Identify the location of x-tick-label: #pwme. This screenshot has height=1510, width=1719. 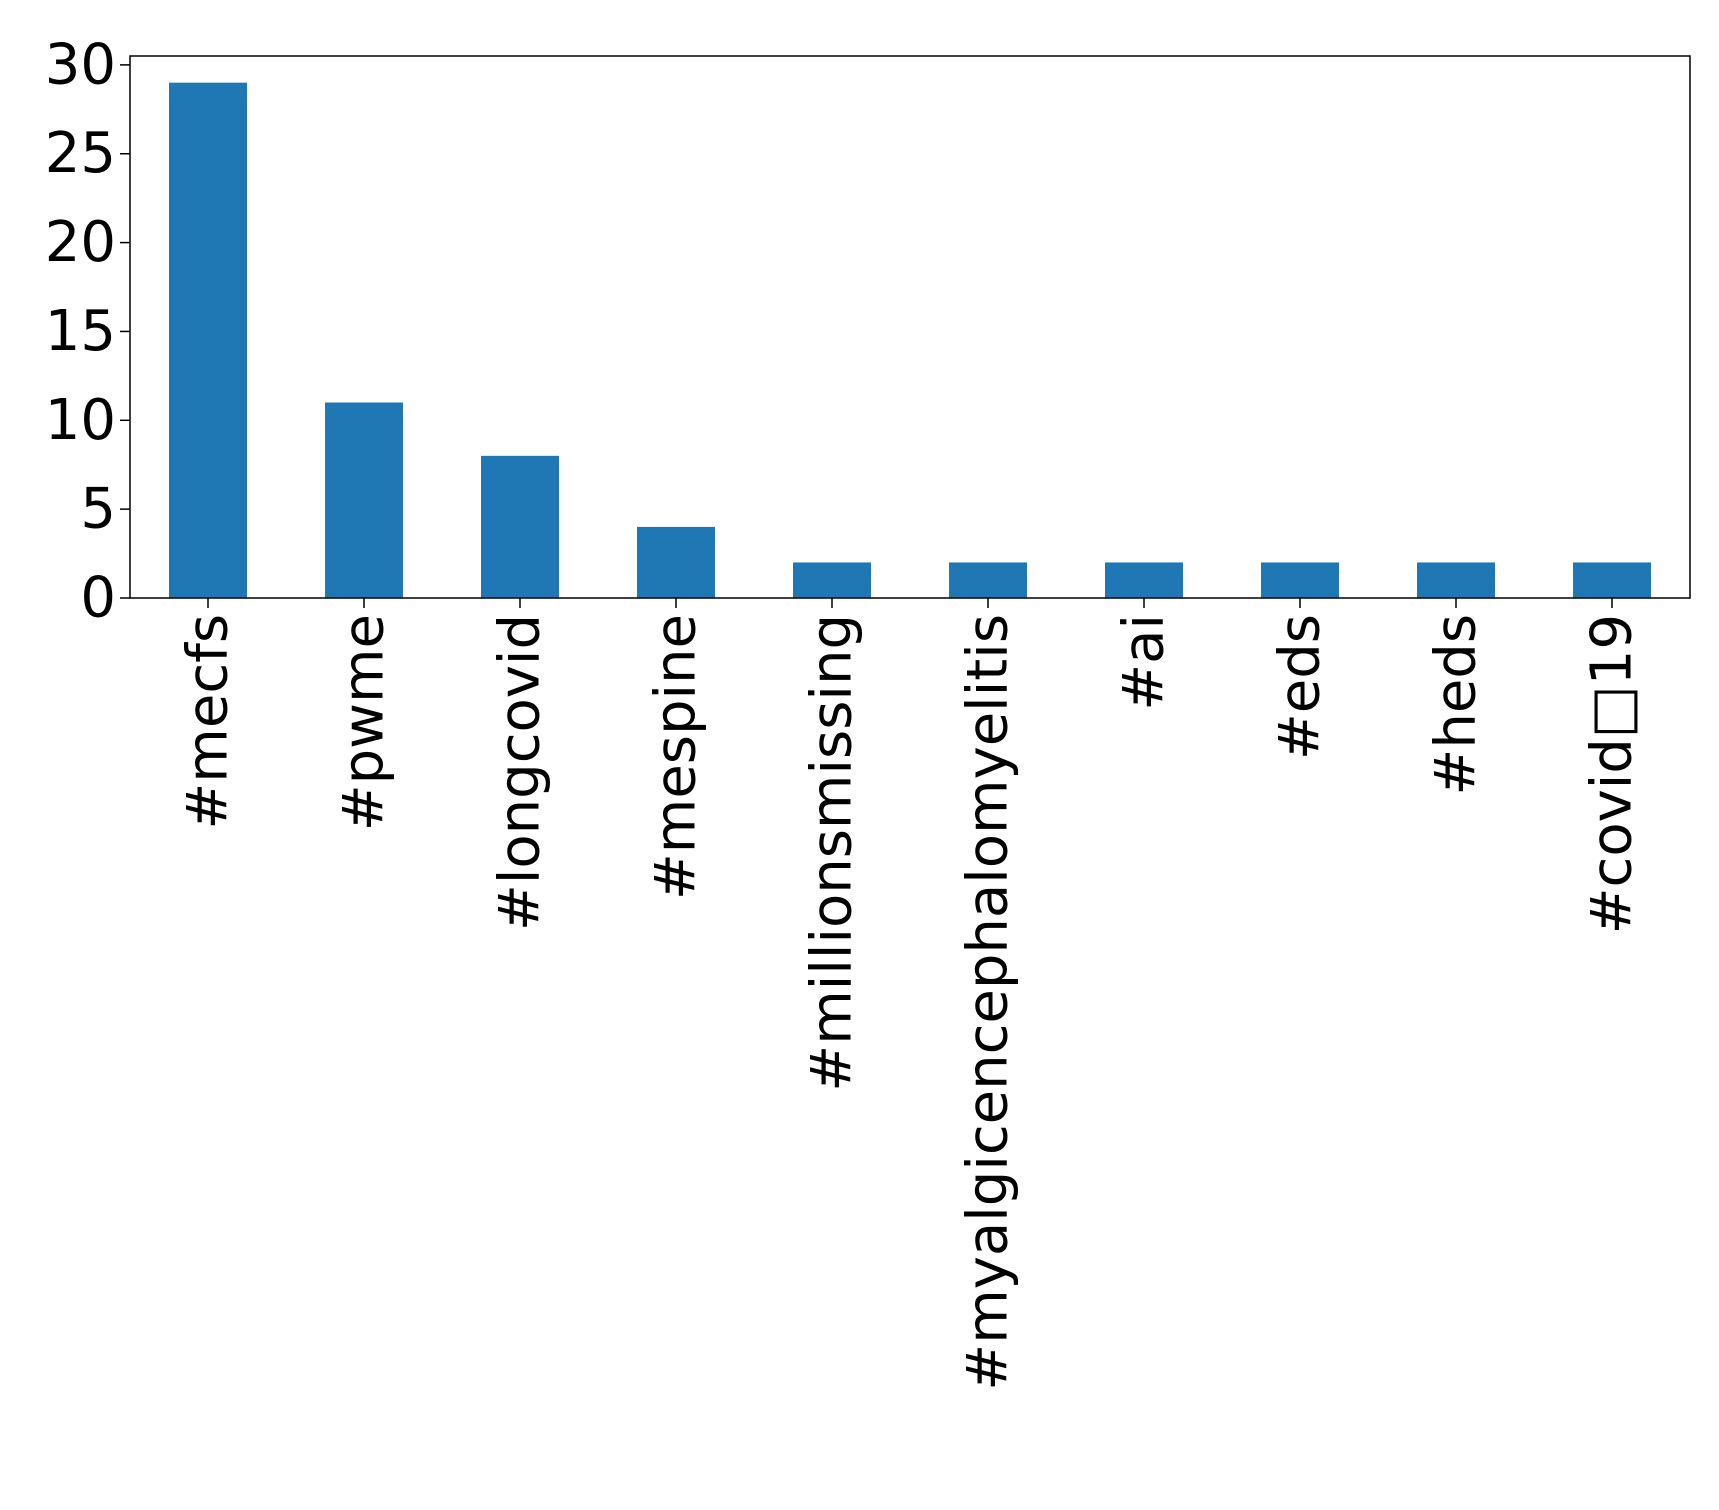
(364, 722).